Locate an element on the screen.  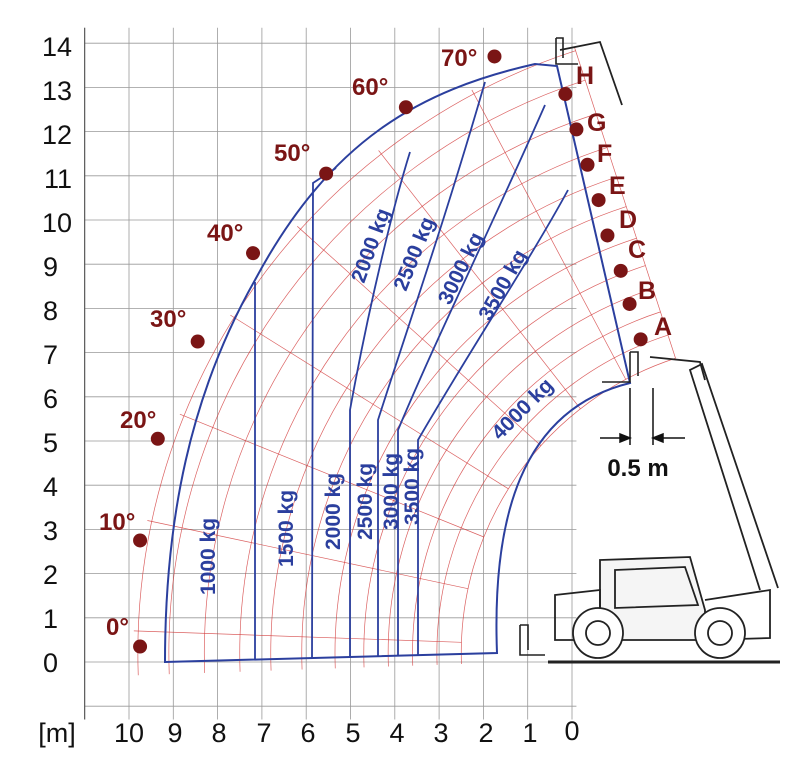
angle-label: 30° is located at coordinates (168, 319).